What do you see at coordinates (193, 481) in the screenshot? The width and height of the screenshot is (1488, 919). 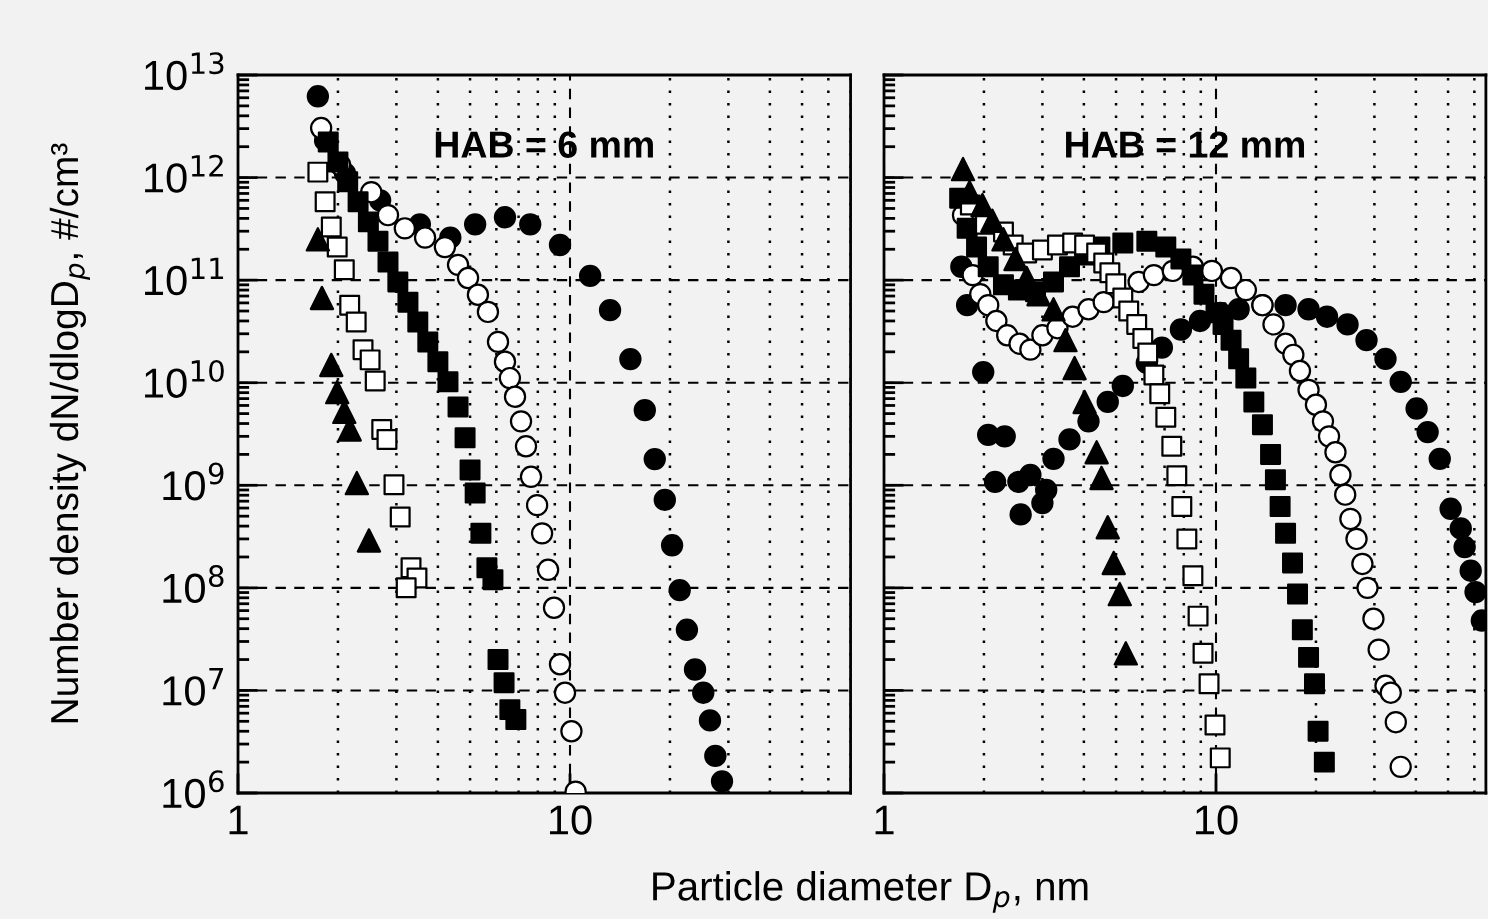 I see `y-tick-label: 10$^{9}$` at bounding box center [193, 481].